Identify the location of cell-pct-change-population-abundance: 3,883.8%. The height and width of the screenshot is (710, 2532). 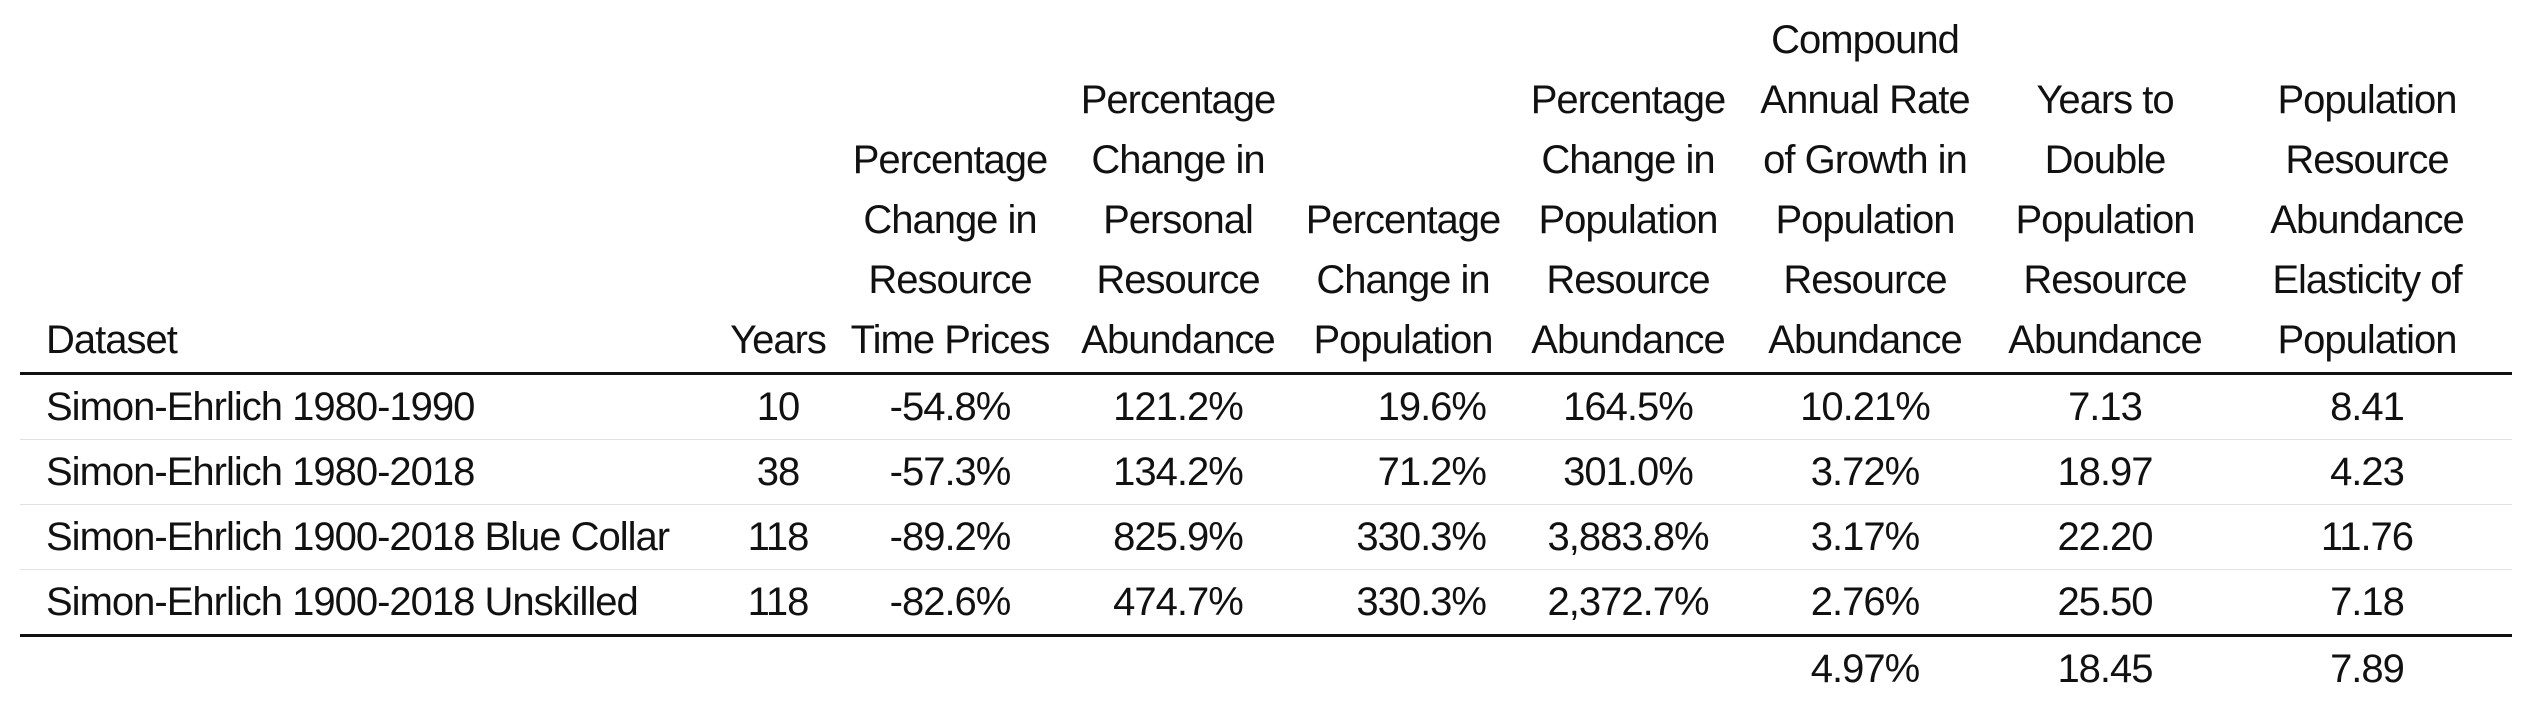
(1628, 537).